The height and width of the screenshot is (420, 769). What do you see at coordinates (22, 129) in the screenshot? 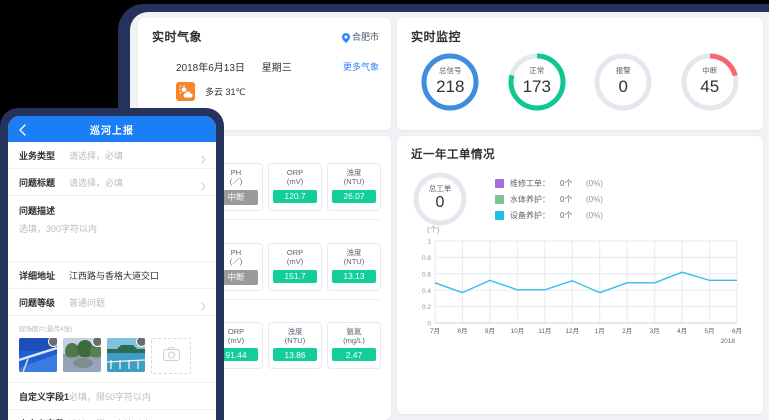
I see `chevron-left-icon` at bounding box center [22, 129].